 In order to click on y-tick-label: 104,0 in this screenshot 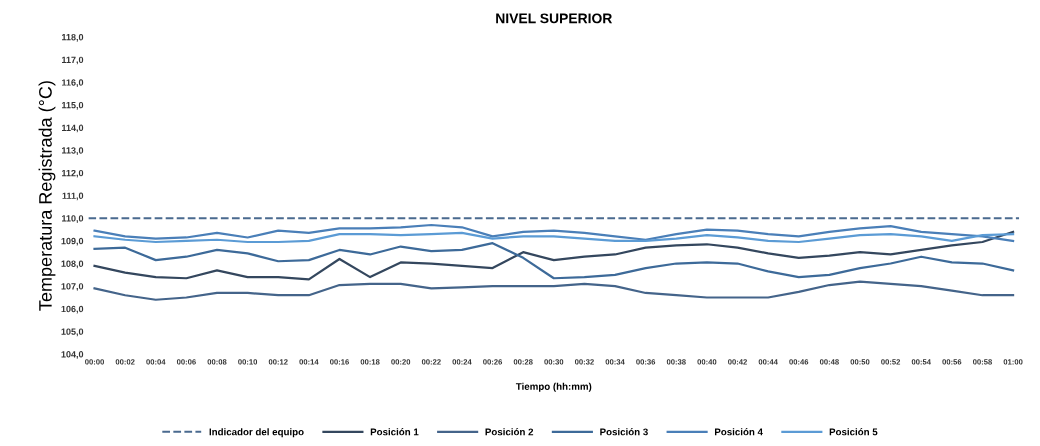, I will do `click(72, 355)`.